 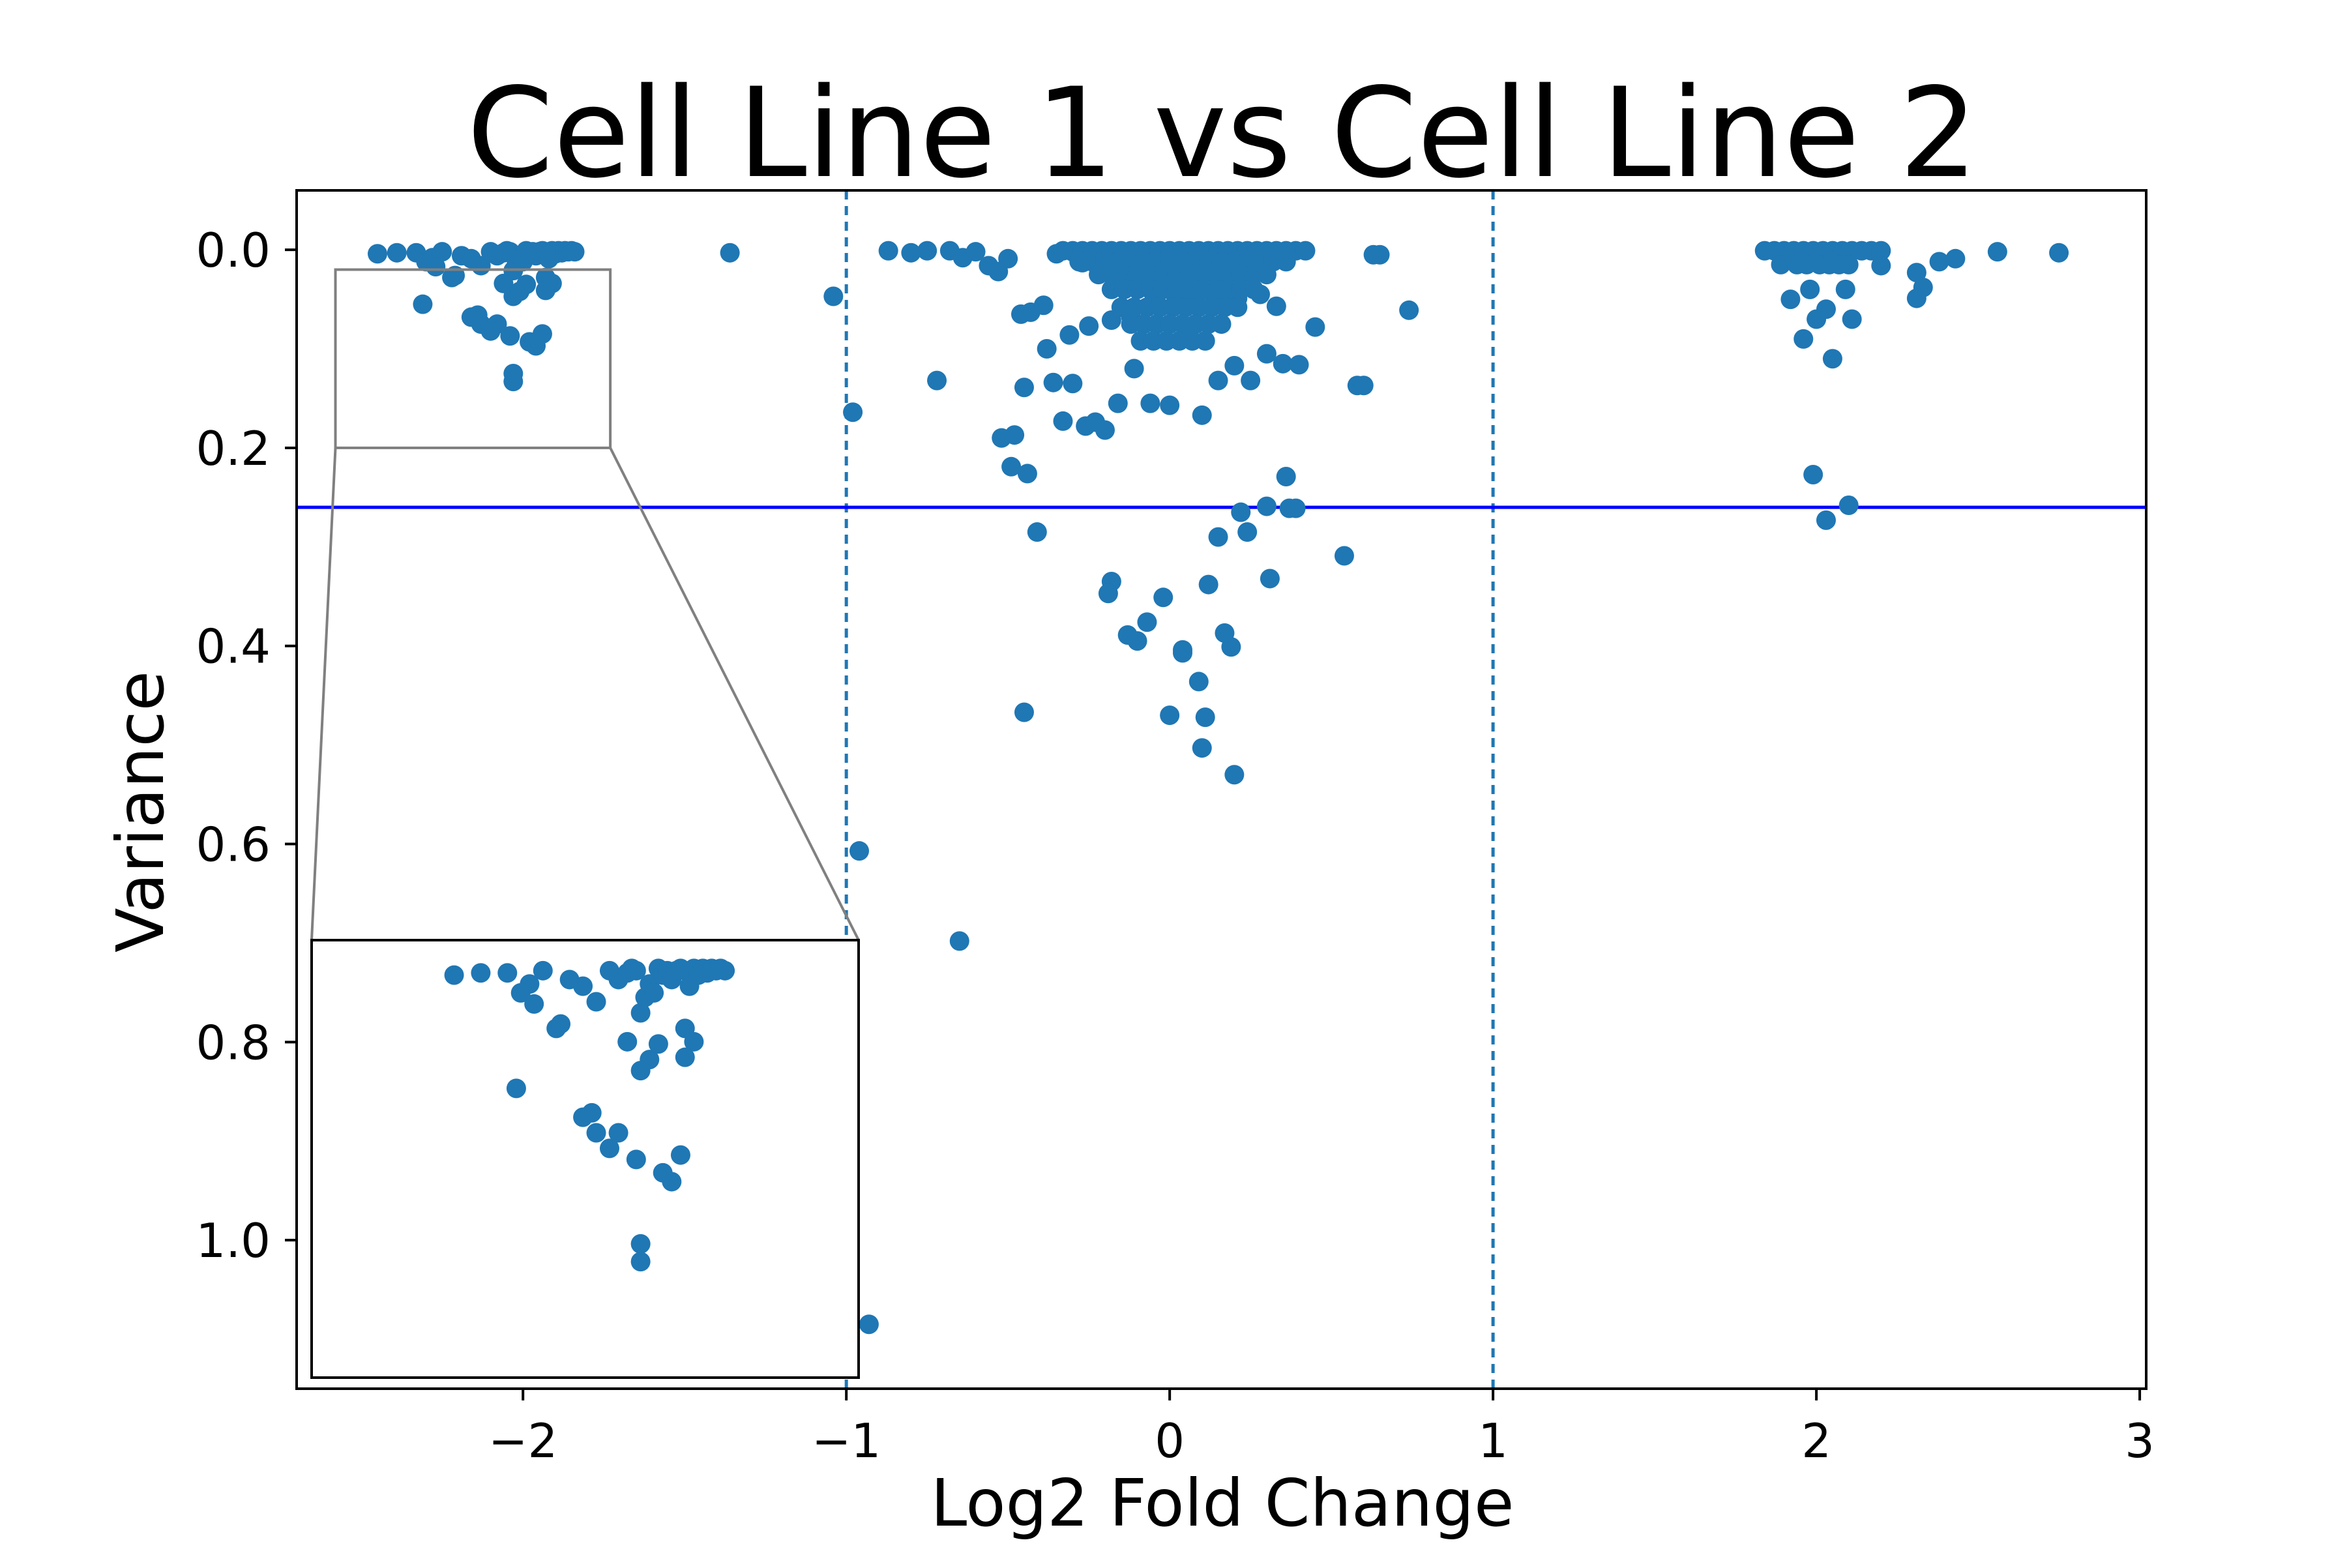 What do you see at coordinates (233, 845) in the screenshot?
I see `y-tick-label: 0.6` at bounding box center [233, 845].